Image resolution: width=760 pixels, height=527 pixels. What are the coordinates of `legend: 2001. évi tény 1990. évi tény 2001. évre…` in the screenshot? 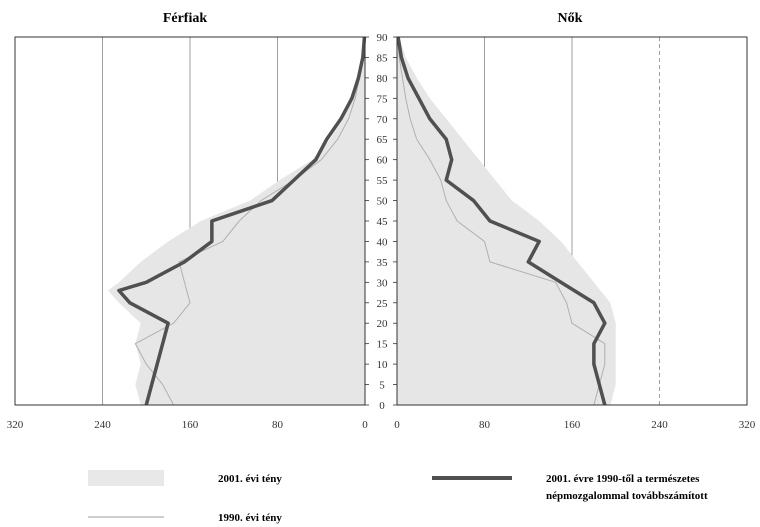 It's located at (398, 497).